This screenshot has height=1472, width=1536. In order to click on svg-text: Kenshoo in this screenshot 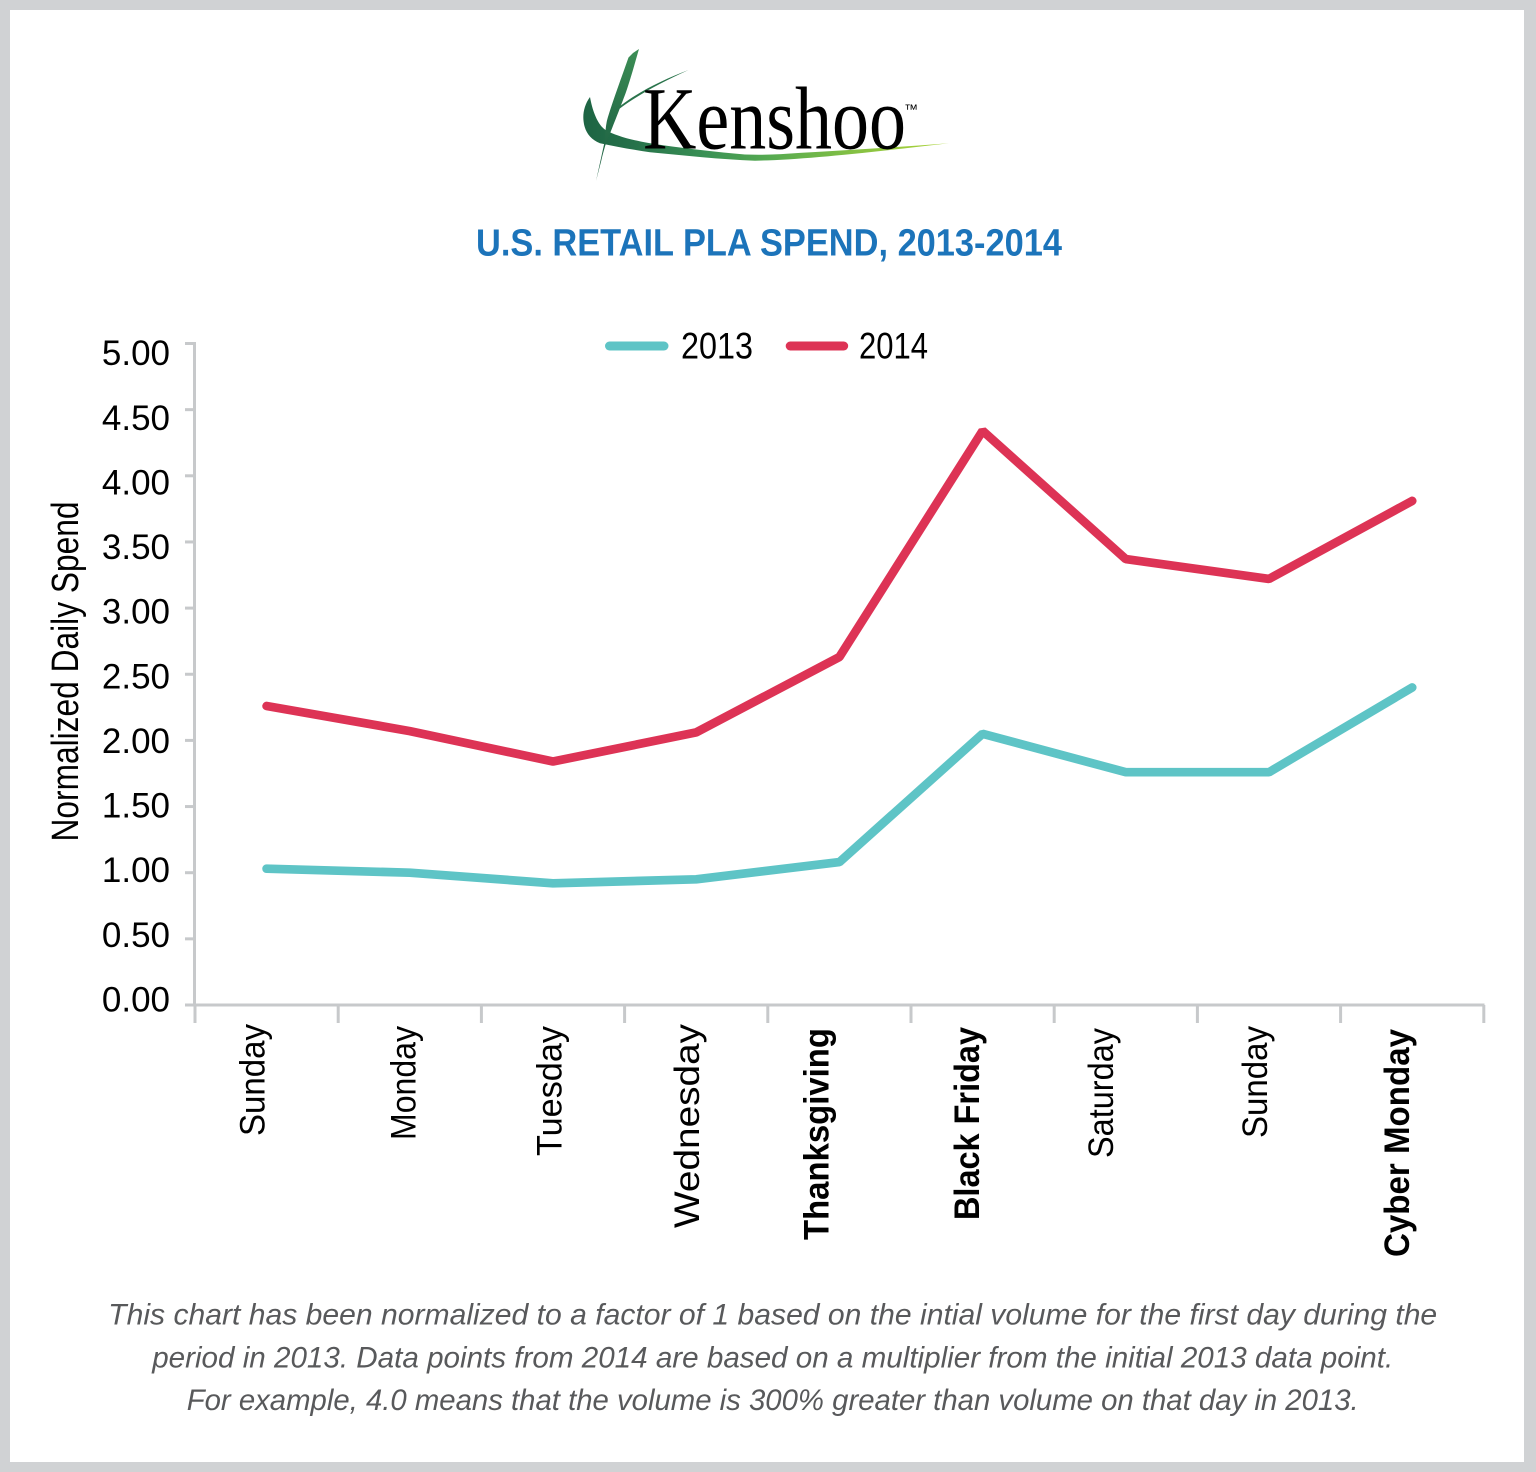, I will do `click(774, 120)`.